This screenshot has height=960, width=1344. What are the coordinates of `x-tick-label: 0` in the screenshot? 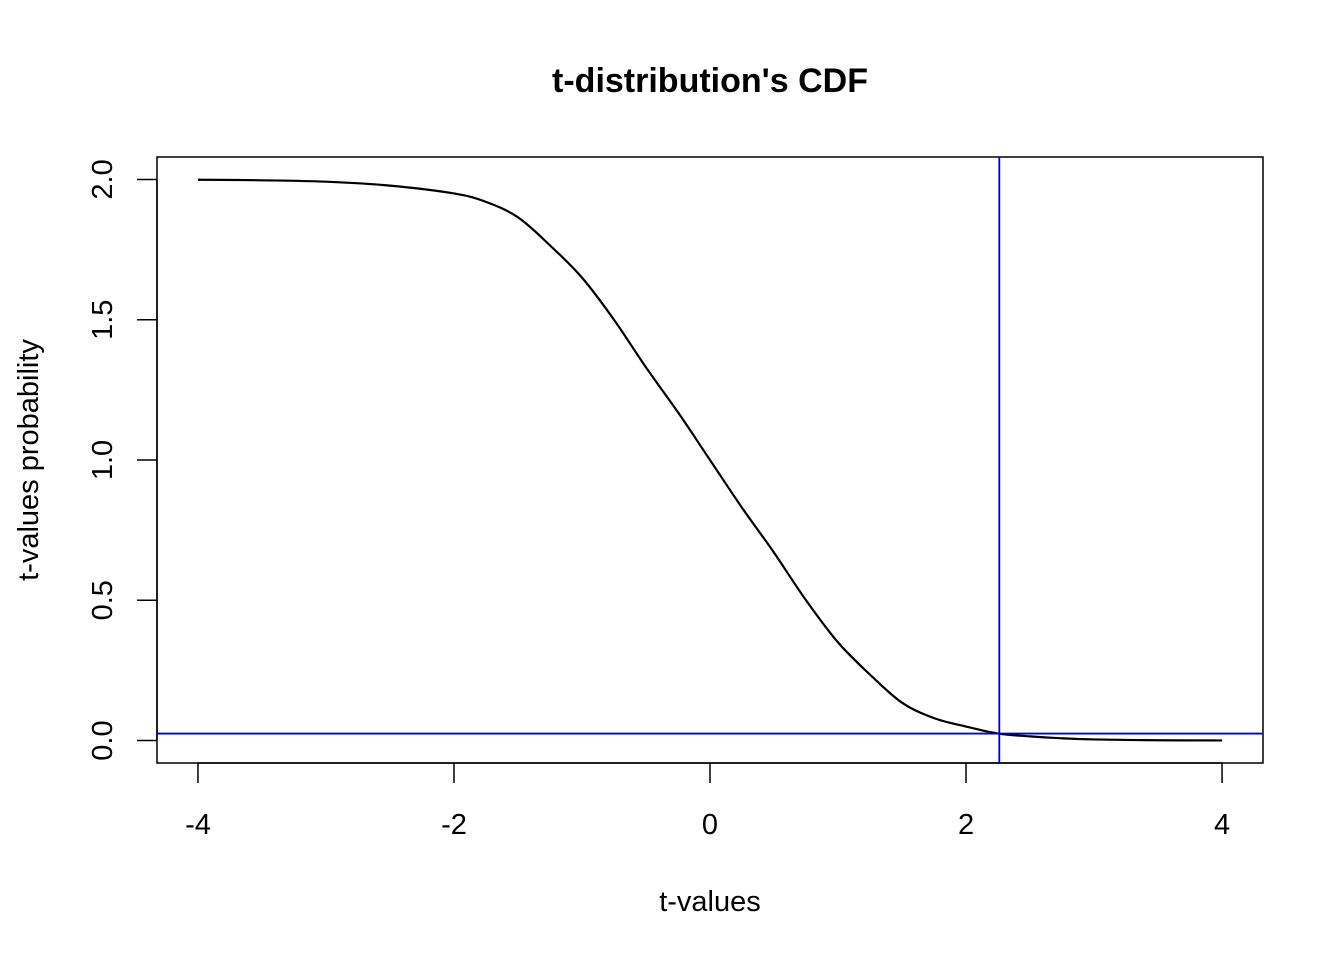 It's located at (710, 825).